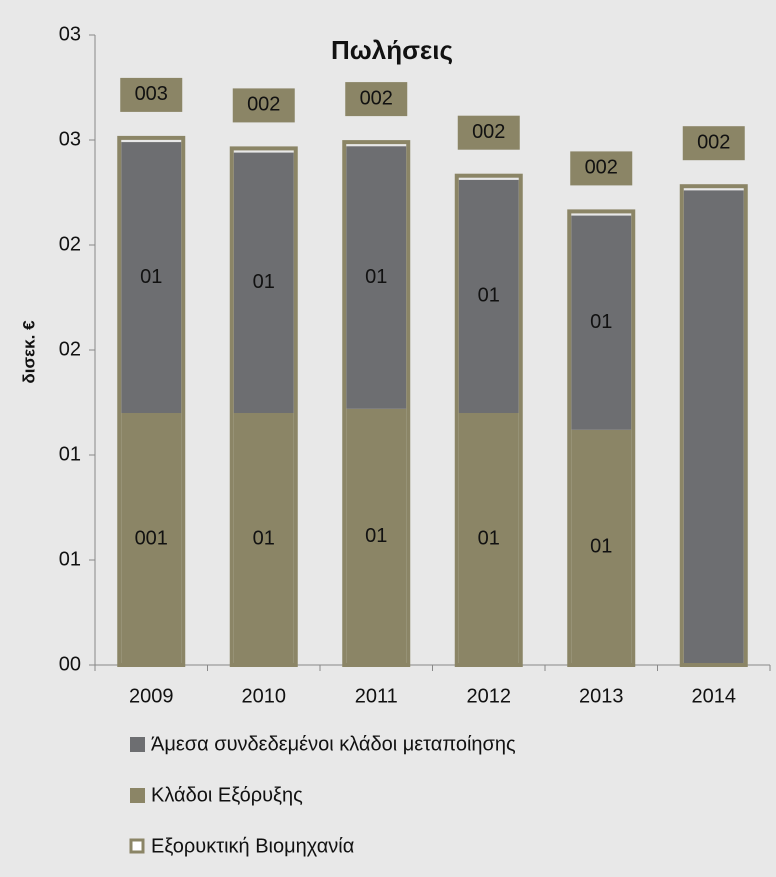 The width and height of the screenshot is (776, 877). I want to click on total-label: 003, so click(151, 94).